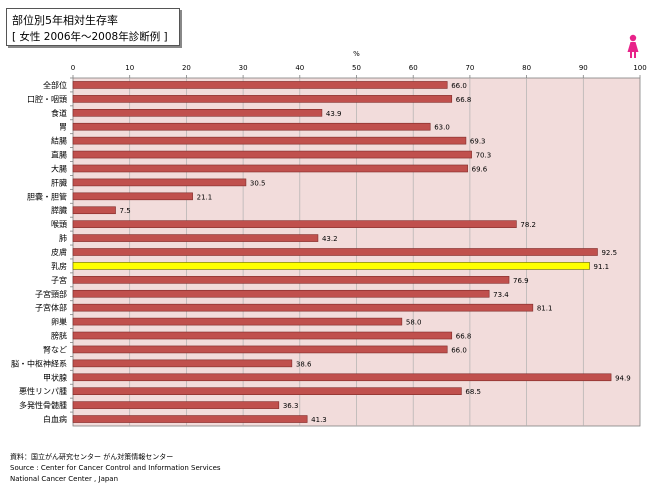  I want to click on category-label: 結腸, so click(59, 141).